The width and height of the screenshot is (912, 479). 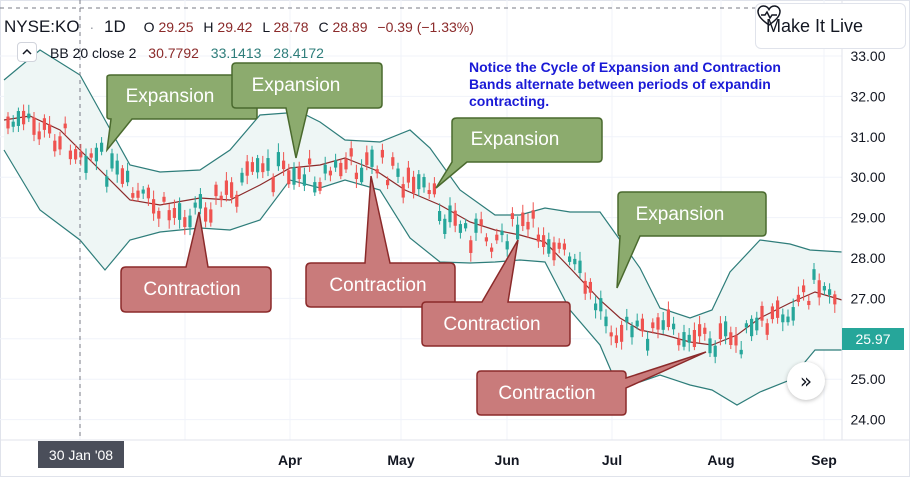 I want to click on high-label: H, so click(x=208, y=27).